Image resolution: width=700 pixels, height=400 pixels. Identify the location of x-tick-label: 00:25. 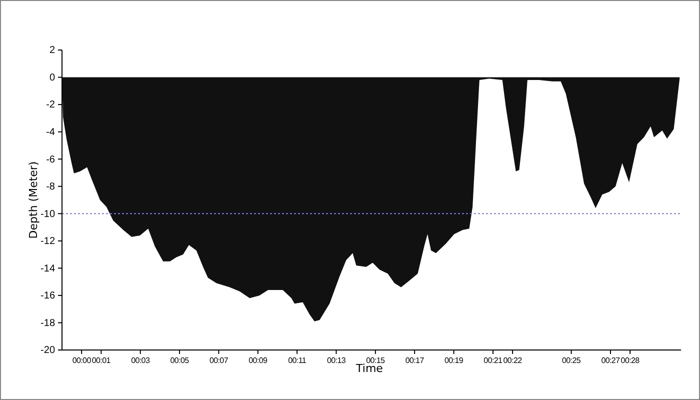
(572, 360).